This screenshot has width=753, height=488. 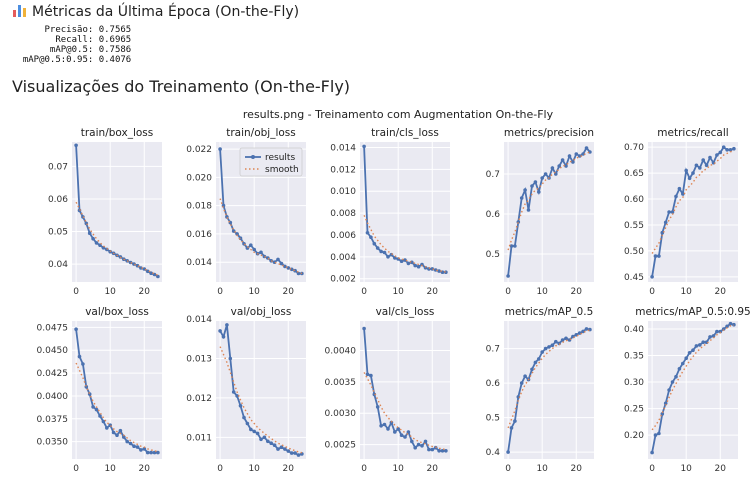 What do you see at coordinates (634, 357) in the screenshot?
I see `y-tick-label: 0.35` at bounding box center [634, 357].